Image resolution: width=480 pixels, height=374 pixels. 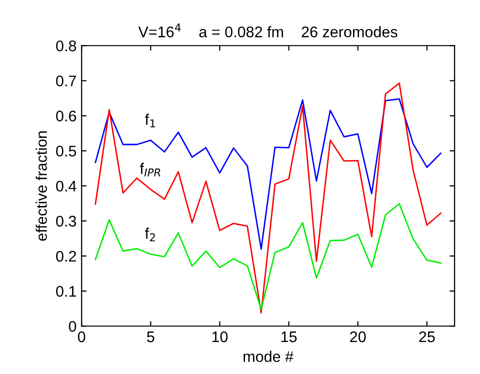 I want to click on series-label: f$_{IPR}$, so click(x=150, y=169).